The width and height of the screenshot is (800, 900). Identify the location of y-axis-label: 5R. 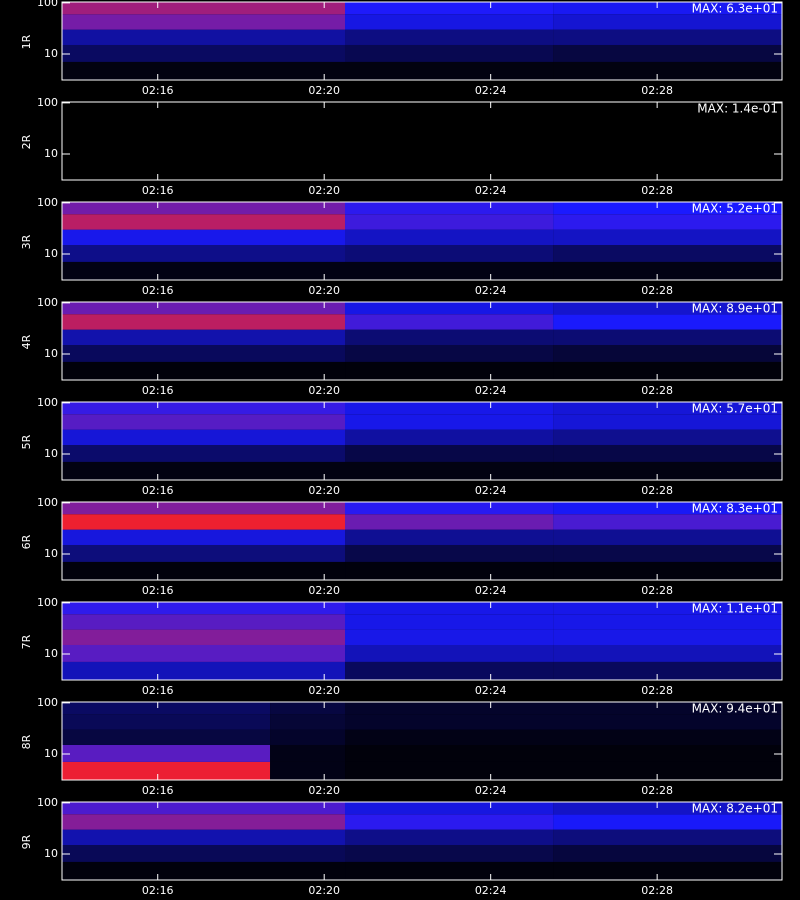
(26, 441).